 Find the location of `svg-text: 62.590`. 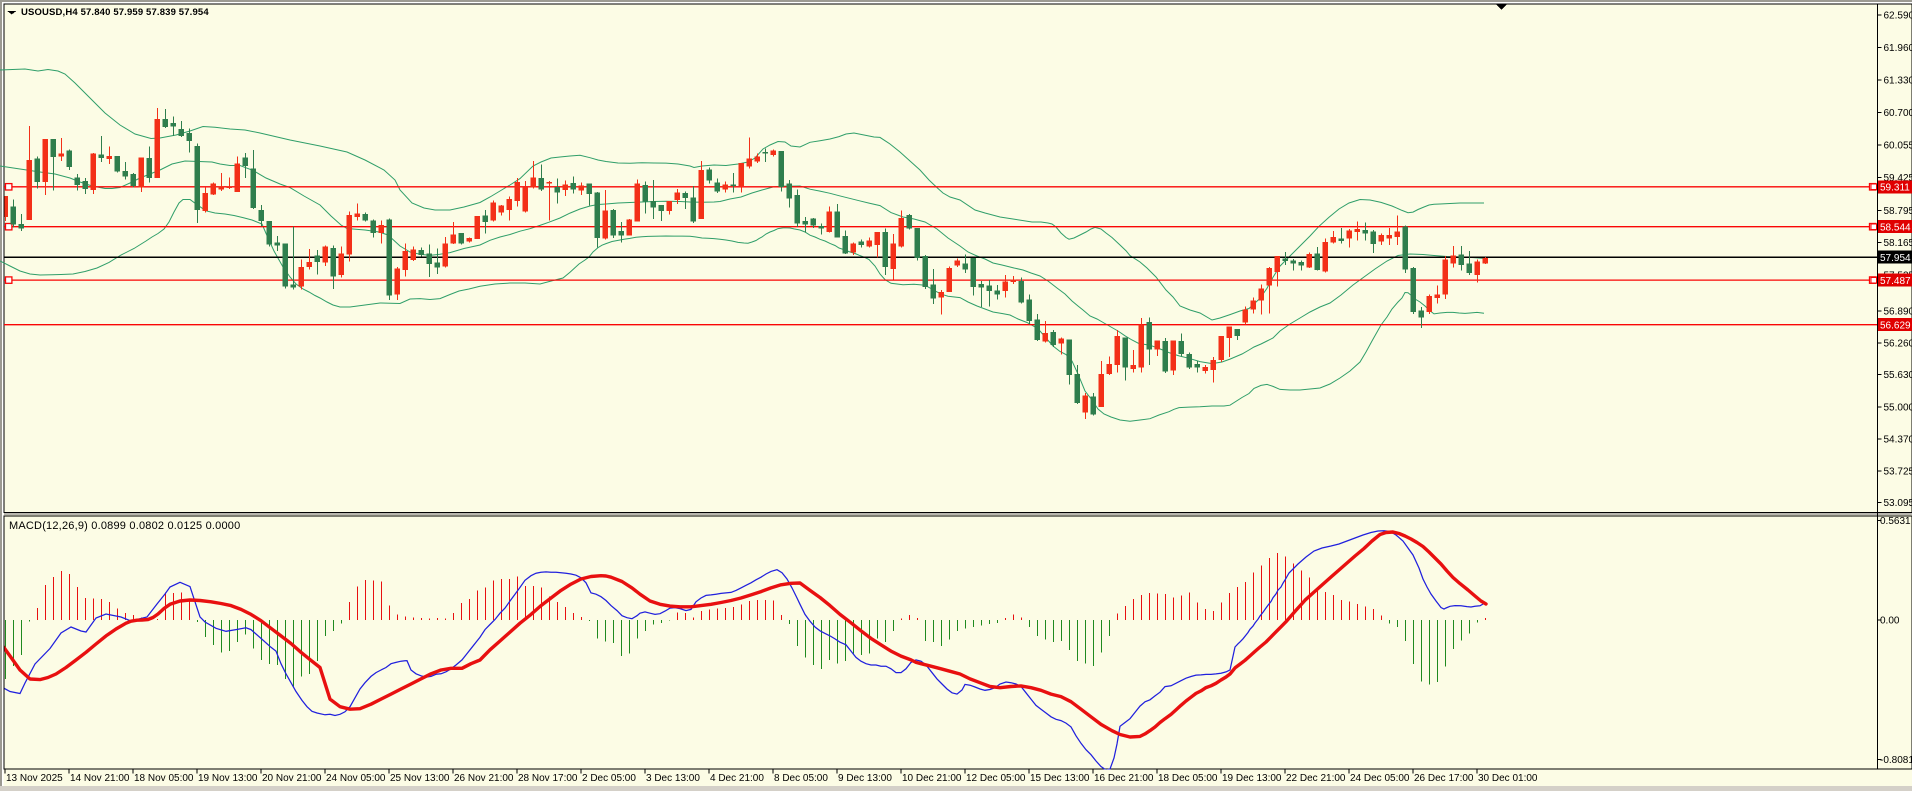

svg-text: 62.590 is located at coordinates (1898, 16).